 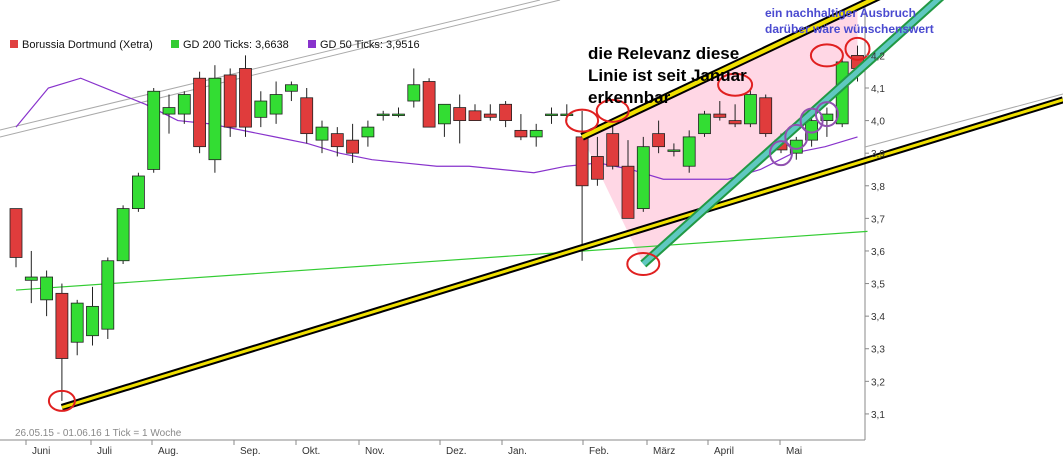 What do you see at coordinates (878, 415) in the screenshot?
I see `y-tick-label: 3,1` at bounding box center [878, 415].